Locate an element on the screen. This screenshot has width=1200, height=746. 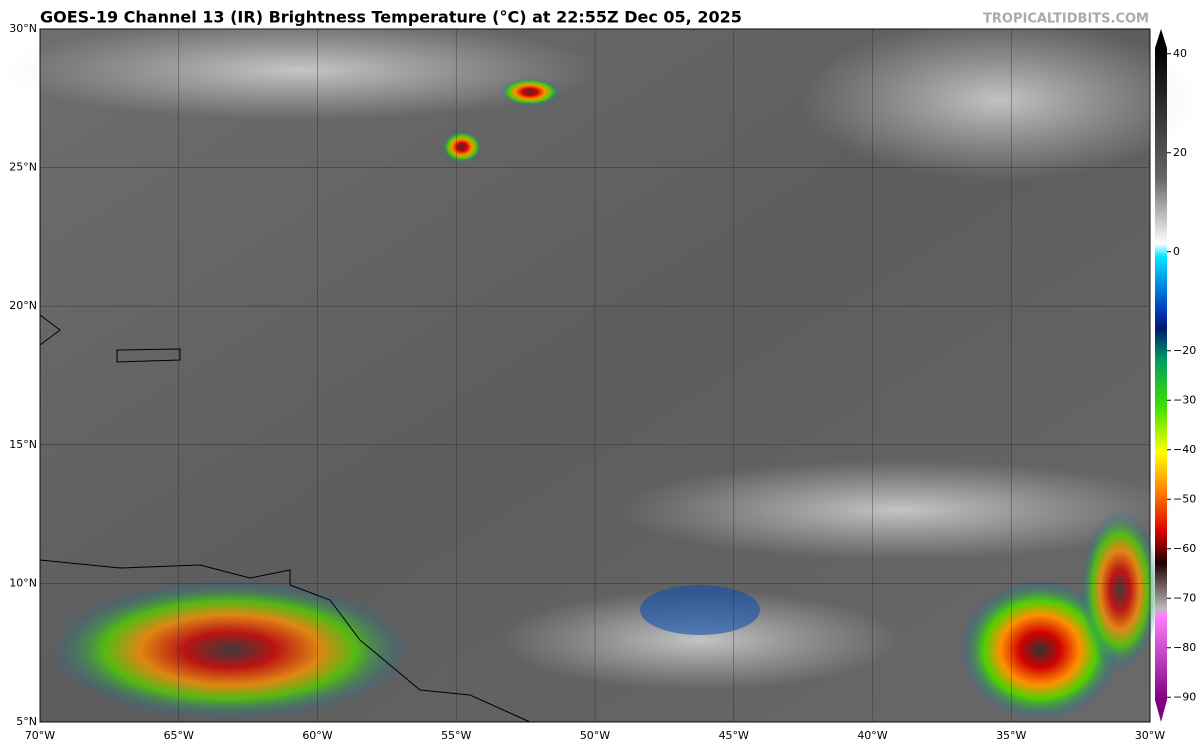
lon-label: 65°W is located at coordinates (179, 735).